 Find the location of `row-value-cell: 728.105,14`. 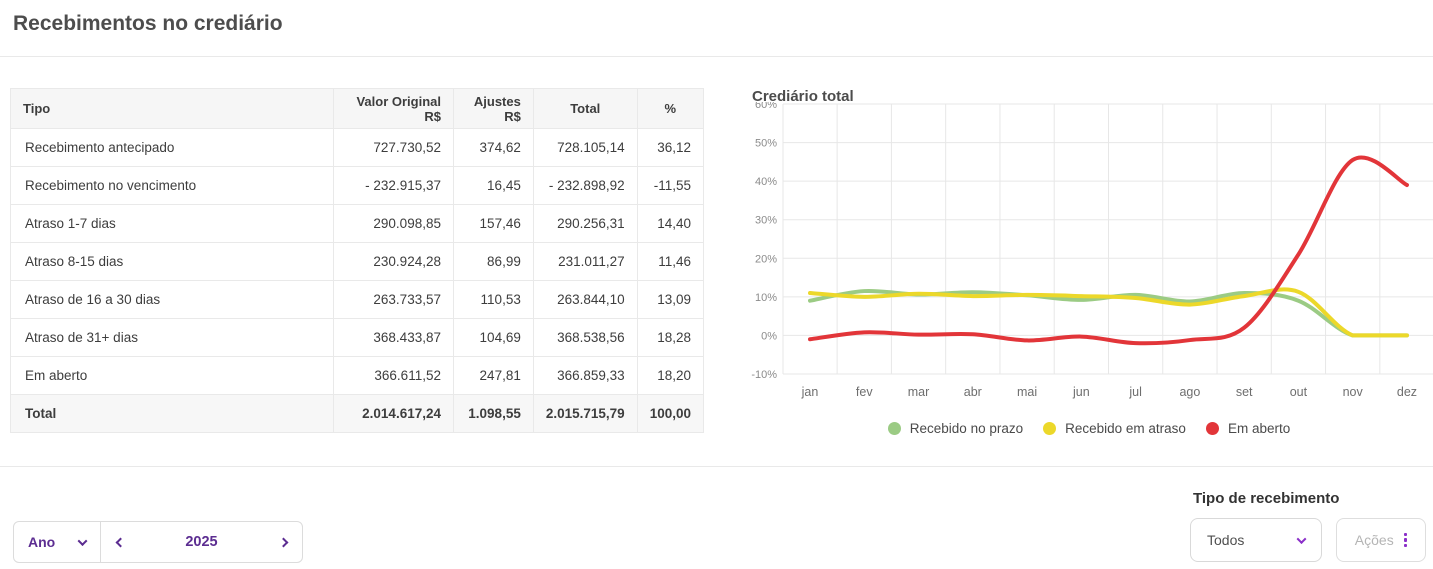

row-value-cell: 728.105,14 is located at coordinates (585, 147).